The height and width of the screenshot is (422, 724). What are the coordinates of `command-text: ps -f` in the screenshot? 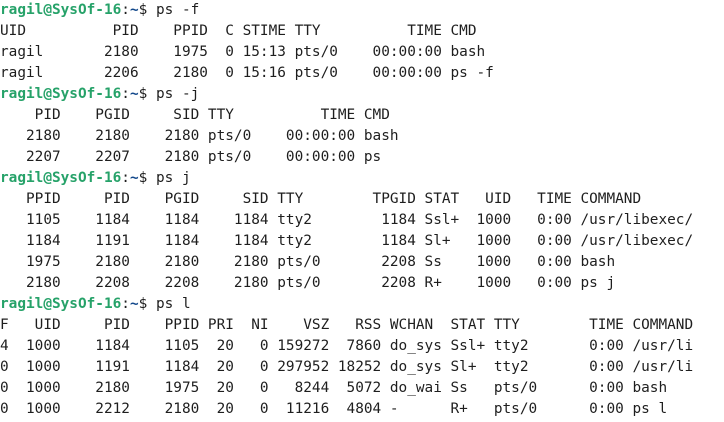 It's located at (177, 10).